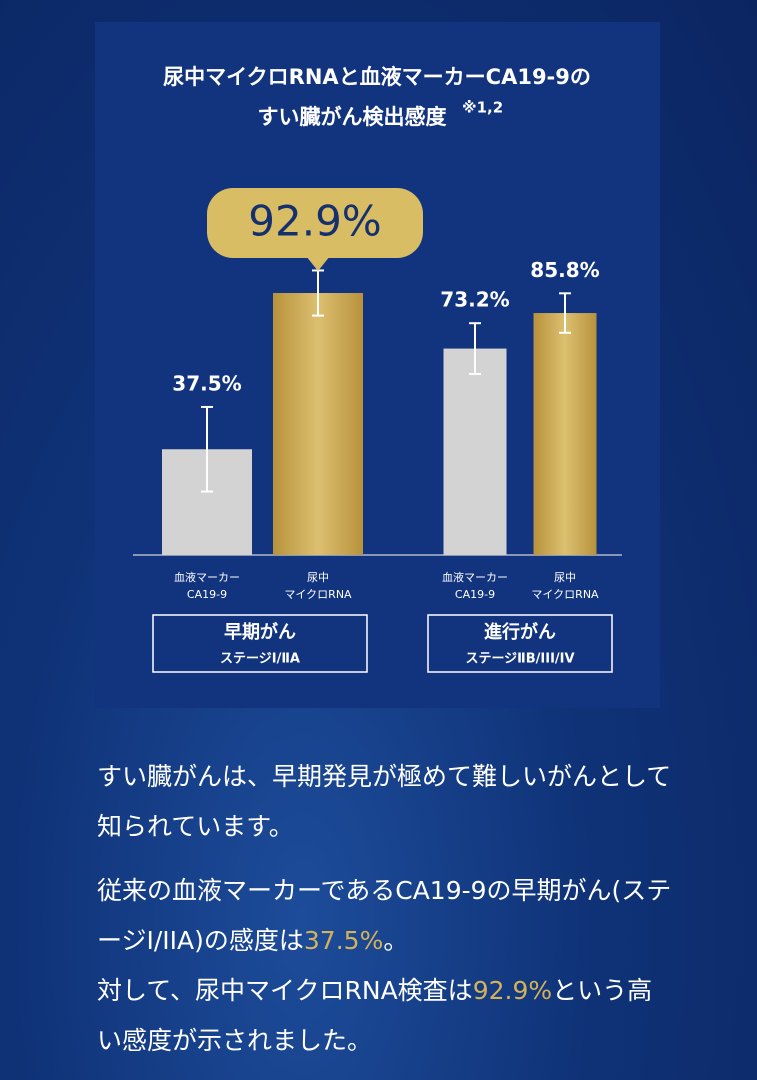  Describe the element at coordinates (482, 108) in the screenshot. I see `title-note: ※1,2` at that location.